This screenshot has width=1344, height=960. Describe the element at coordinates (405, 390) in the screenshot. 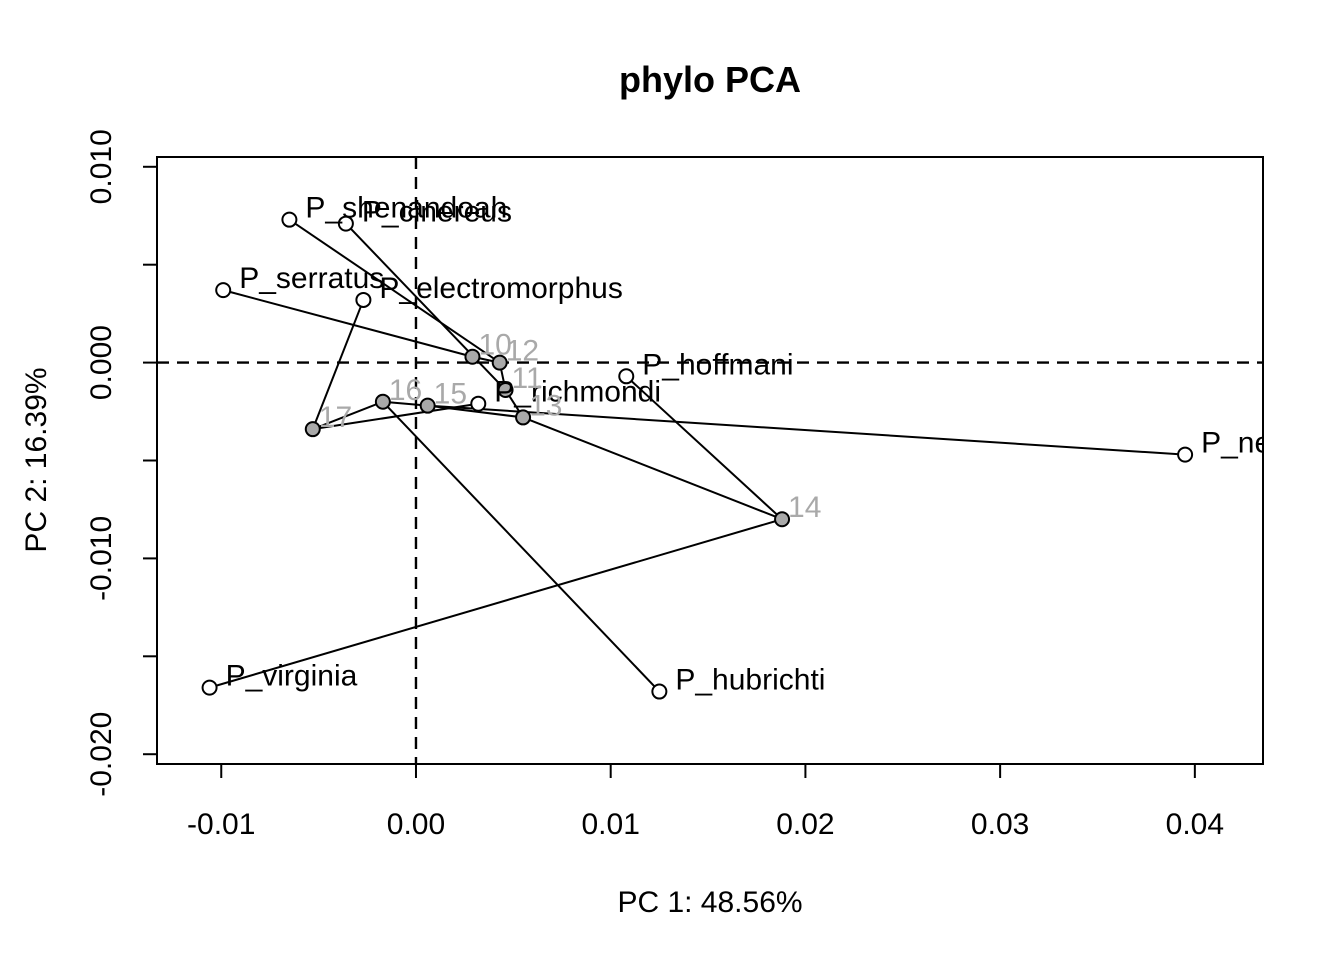

I see `node-label: 16` at that location.